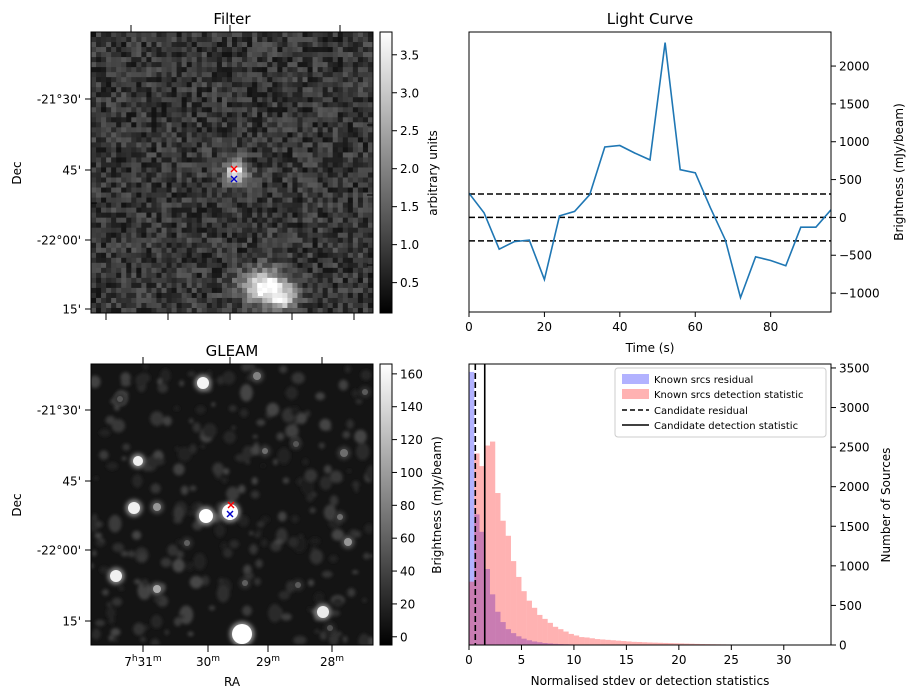  Describe the element at coordinates (71, 482) in the screenshot. I see `dec-tick-label: 45'` at that location.